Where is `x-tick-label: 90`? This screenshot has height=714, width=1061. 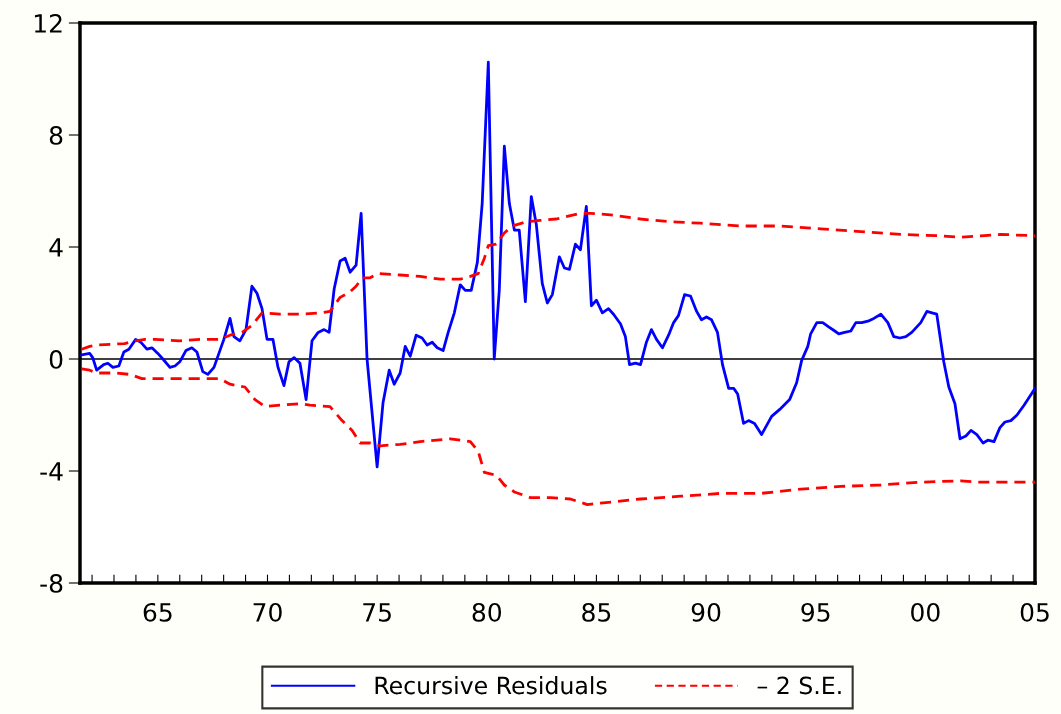 x-tick-label: 90 is located at coordinates (706, 612).